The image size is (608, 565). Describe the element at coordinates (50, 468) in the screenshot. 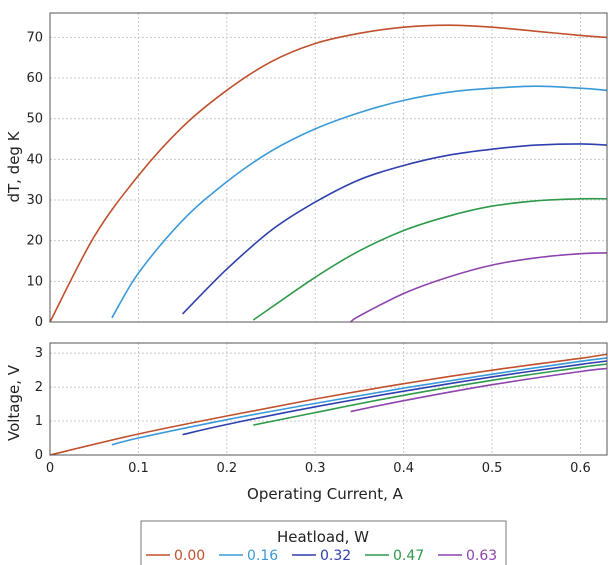

I see `x-tick-label: 0` at that location.